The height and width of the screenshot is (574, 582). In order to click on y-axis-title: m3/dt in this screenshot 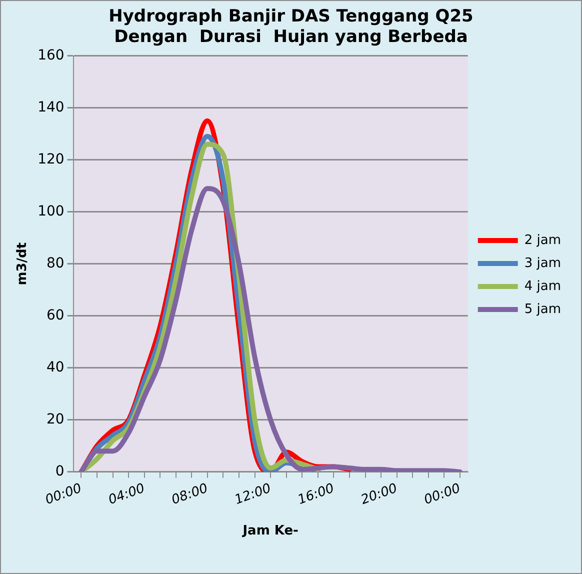, I will do `click(22, 264)`.